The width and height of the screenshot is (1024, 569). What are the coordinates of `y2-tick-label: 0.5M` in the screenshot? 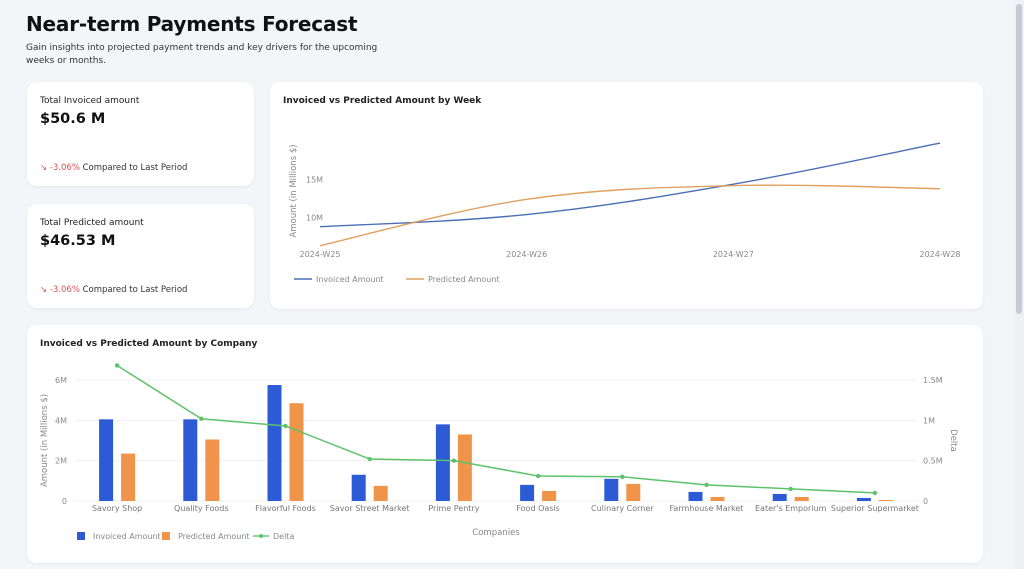 It's located at (933, 461).